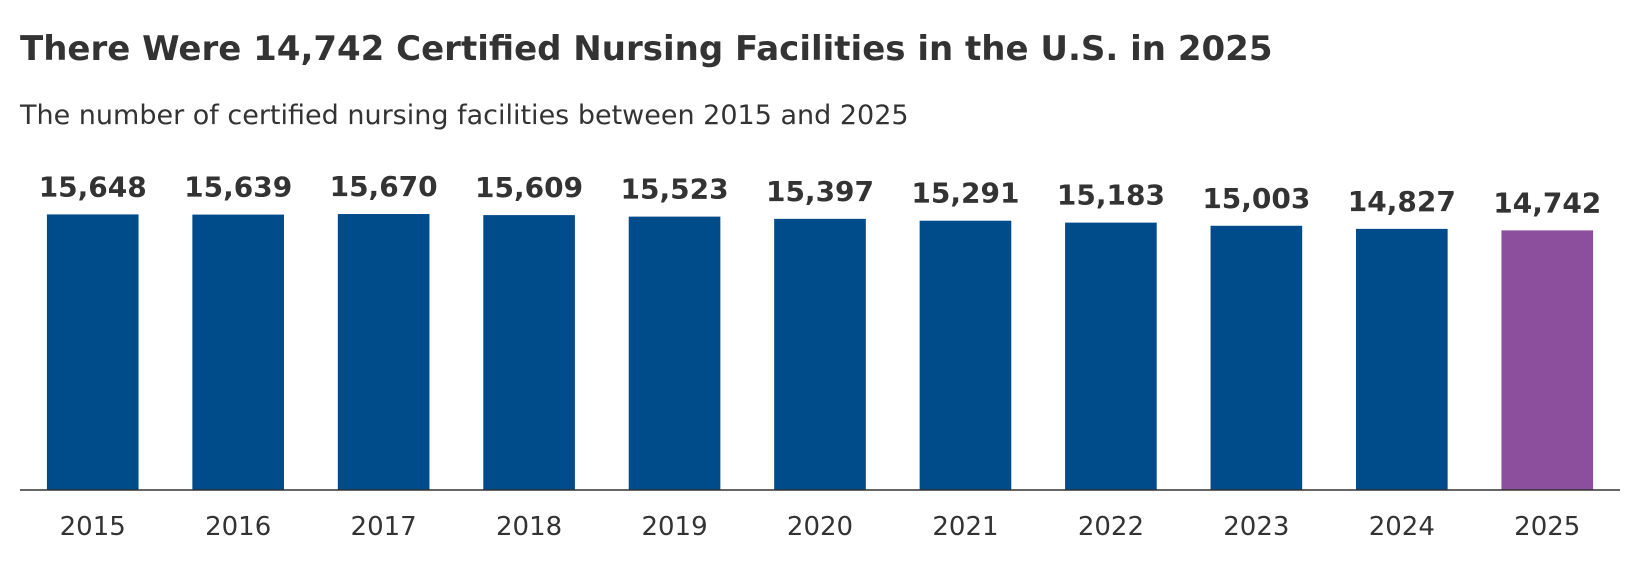 The height and width of the screenshot is (582, 1640). What do you see at coordinates (529, 527) in the screenshot?
I see `x-tick-label: 2018` at bounding box center [529, 527].